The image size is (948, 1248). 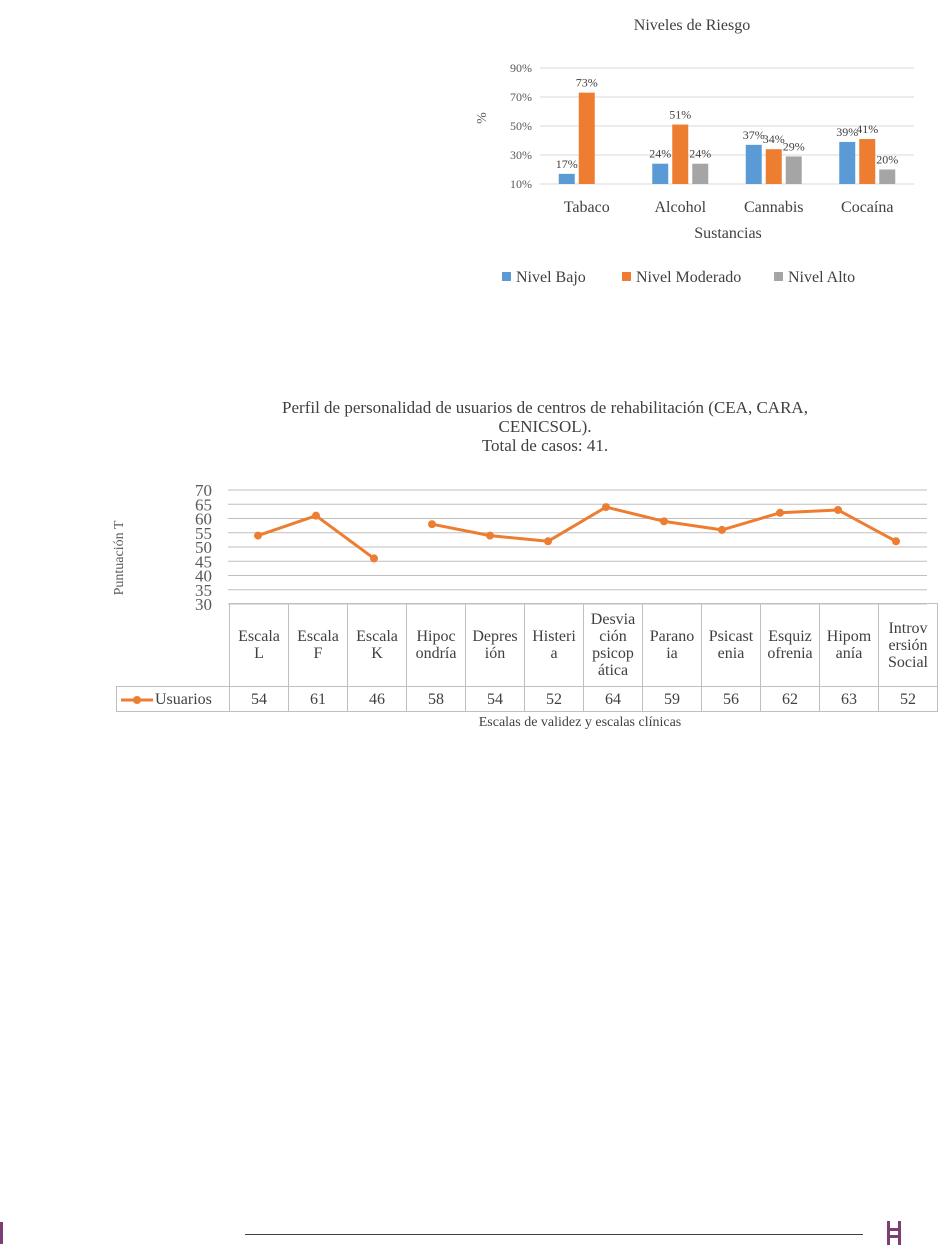 What do you see at coordinates (203, 590) in the screenshot?
I see `chart2-ytick-label: 35` at bounding box center [203, 590].